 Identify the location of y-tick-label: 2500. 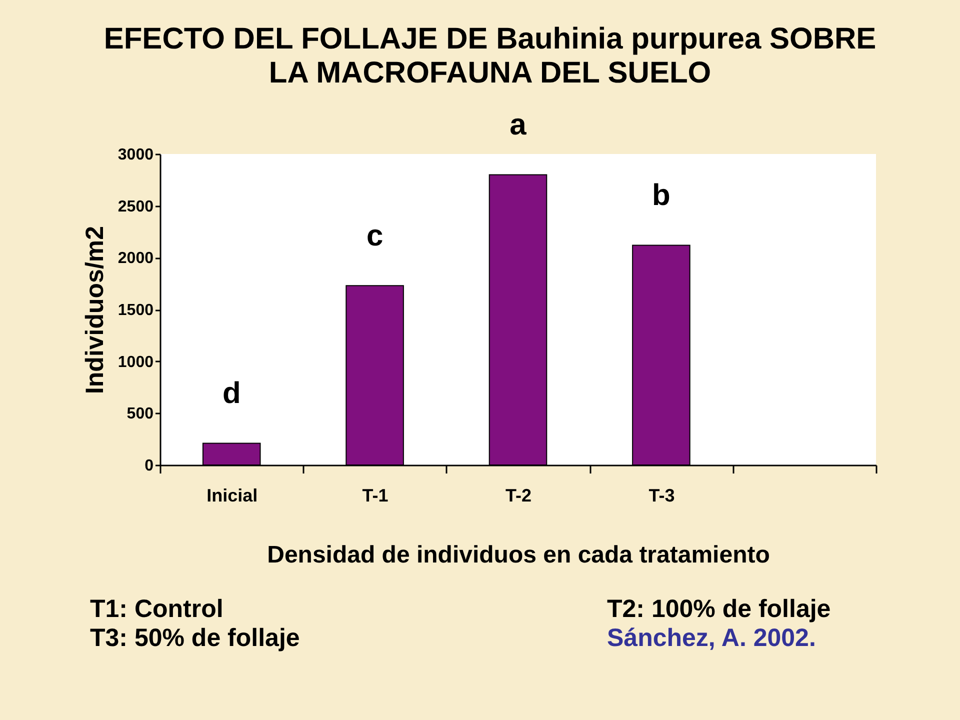
(136, 207).